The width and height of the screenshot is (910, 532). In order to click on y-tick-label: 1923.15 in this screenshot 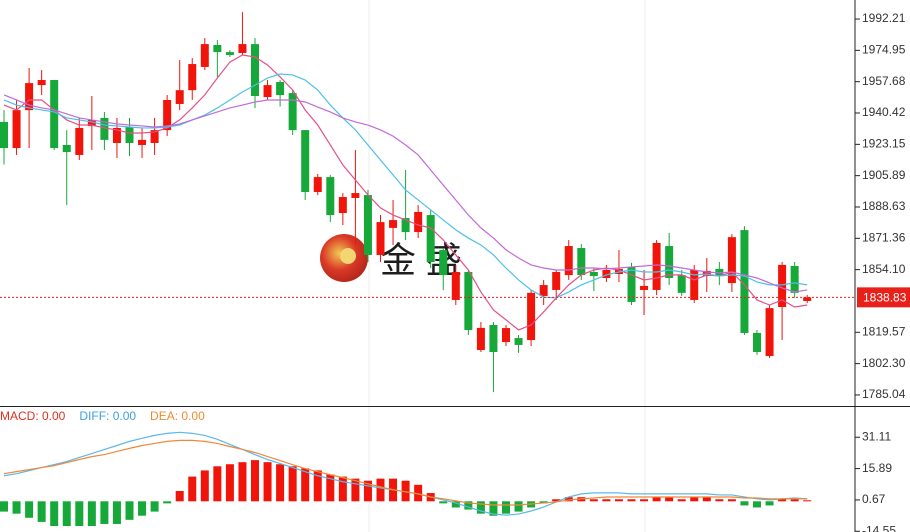, I will do `click(884, 144)`.